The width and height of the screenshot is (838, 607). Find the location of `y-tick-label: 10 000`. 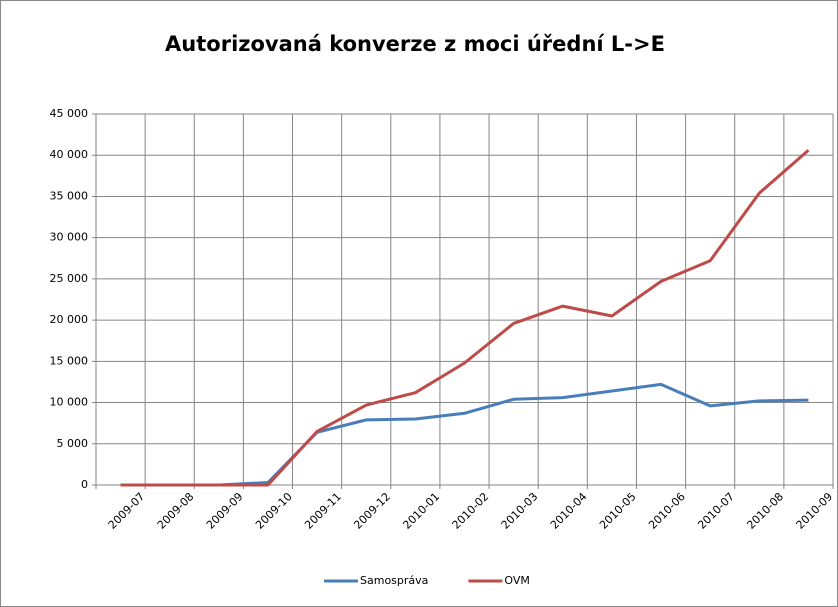

y-tick-label: 10 000 is located at coordinates (69, 402).